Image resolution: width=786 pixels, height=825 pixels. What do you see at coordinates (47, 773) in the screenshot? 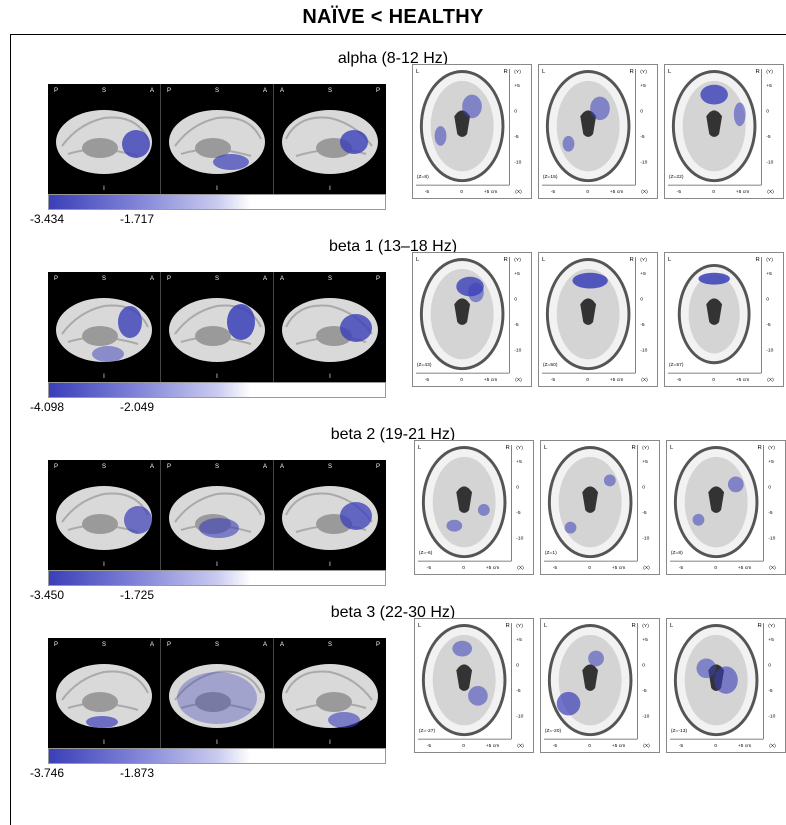
I see `scale-min-label: -3.746` at bounding box center [47, 773].